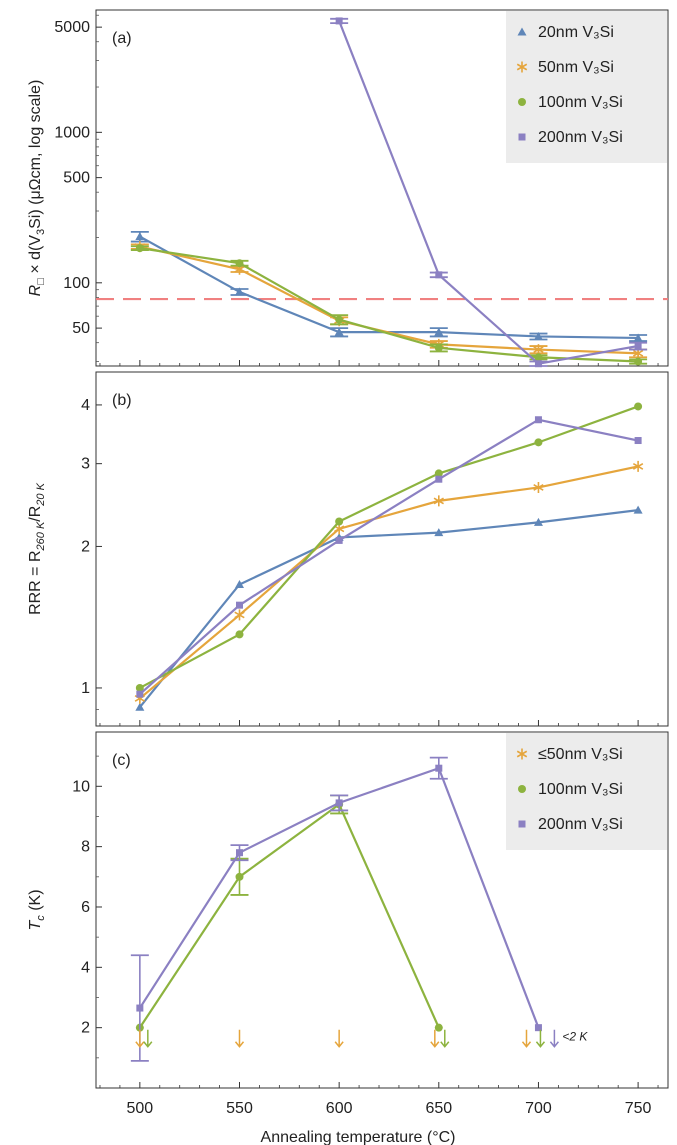 The height and width of the screenshot is (1145, 677). I want to click on x-tick-label: 750, so click(638, 1108).